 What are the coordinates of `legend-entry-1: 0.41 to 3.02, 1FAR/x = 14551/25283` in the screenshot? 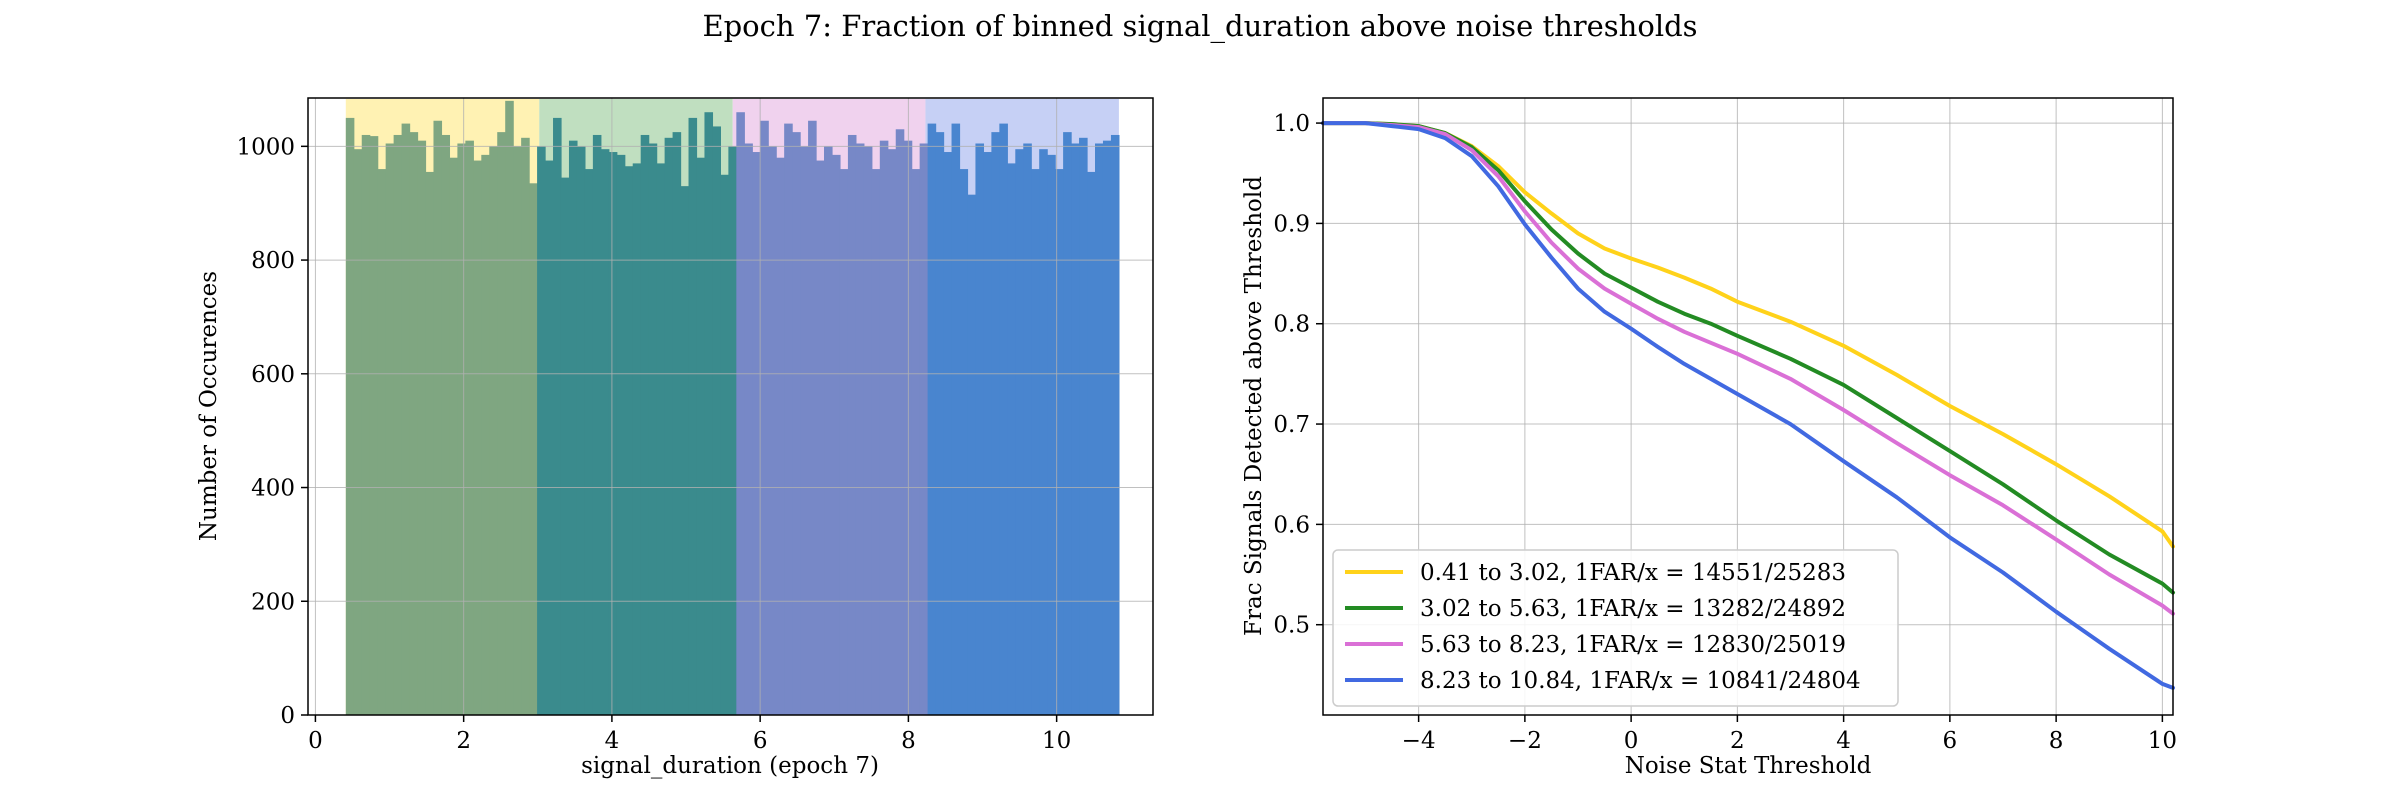 It's located at (1595, 573).